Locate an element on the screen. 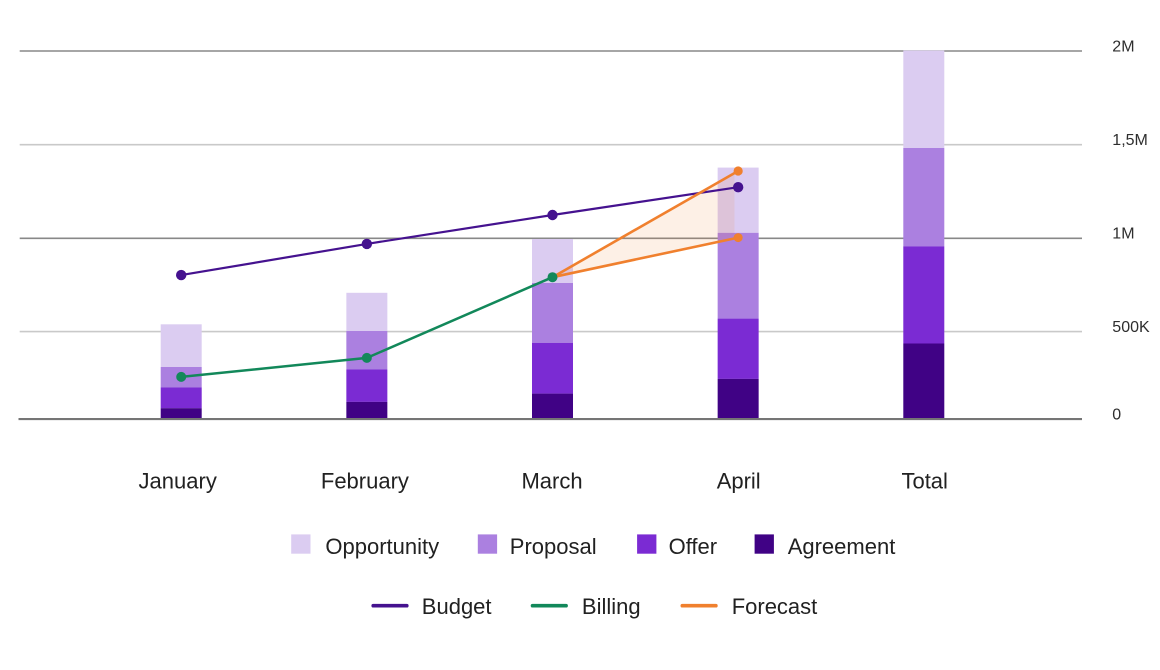  svg-text: Proposal is located at coordinates (553, 546).